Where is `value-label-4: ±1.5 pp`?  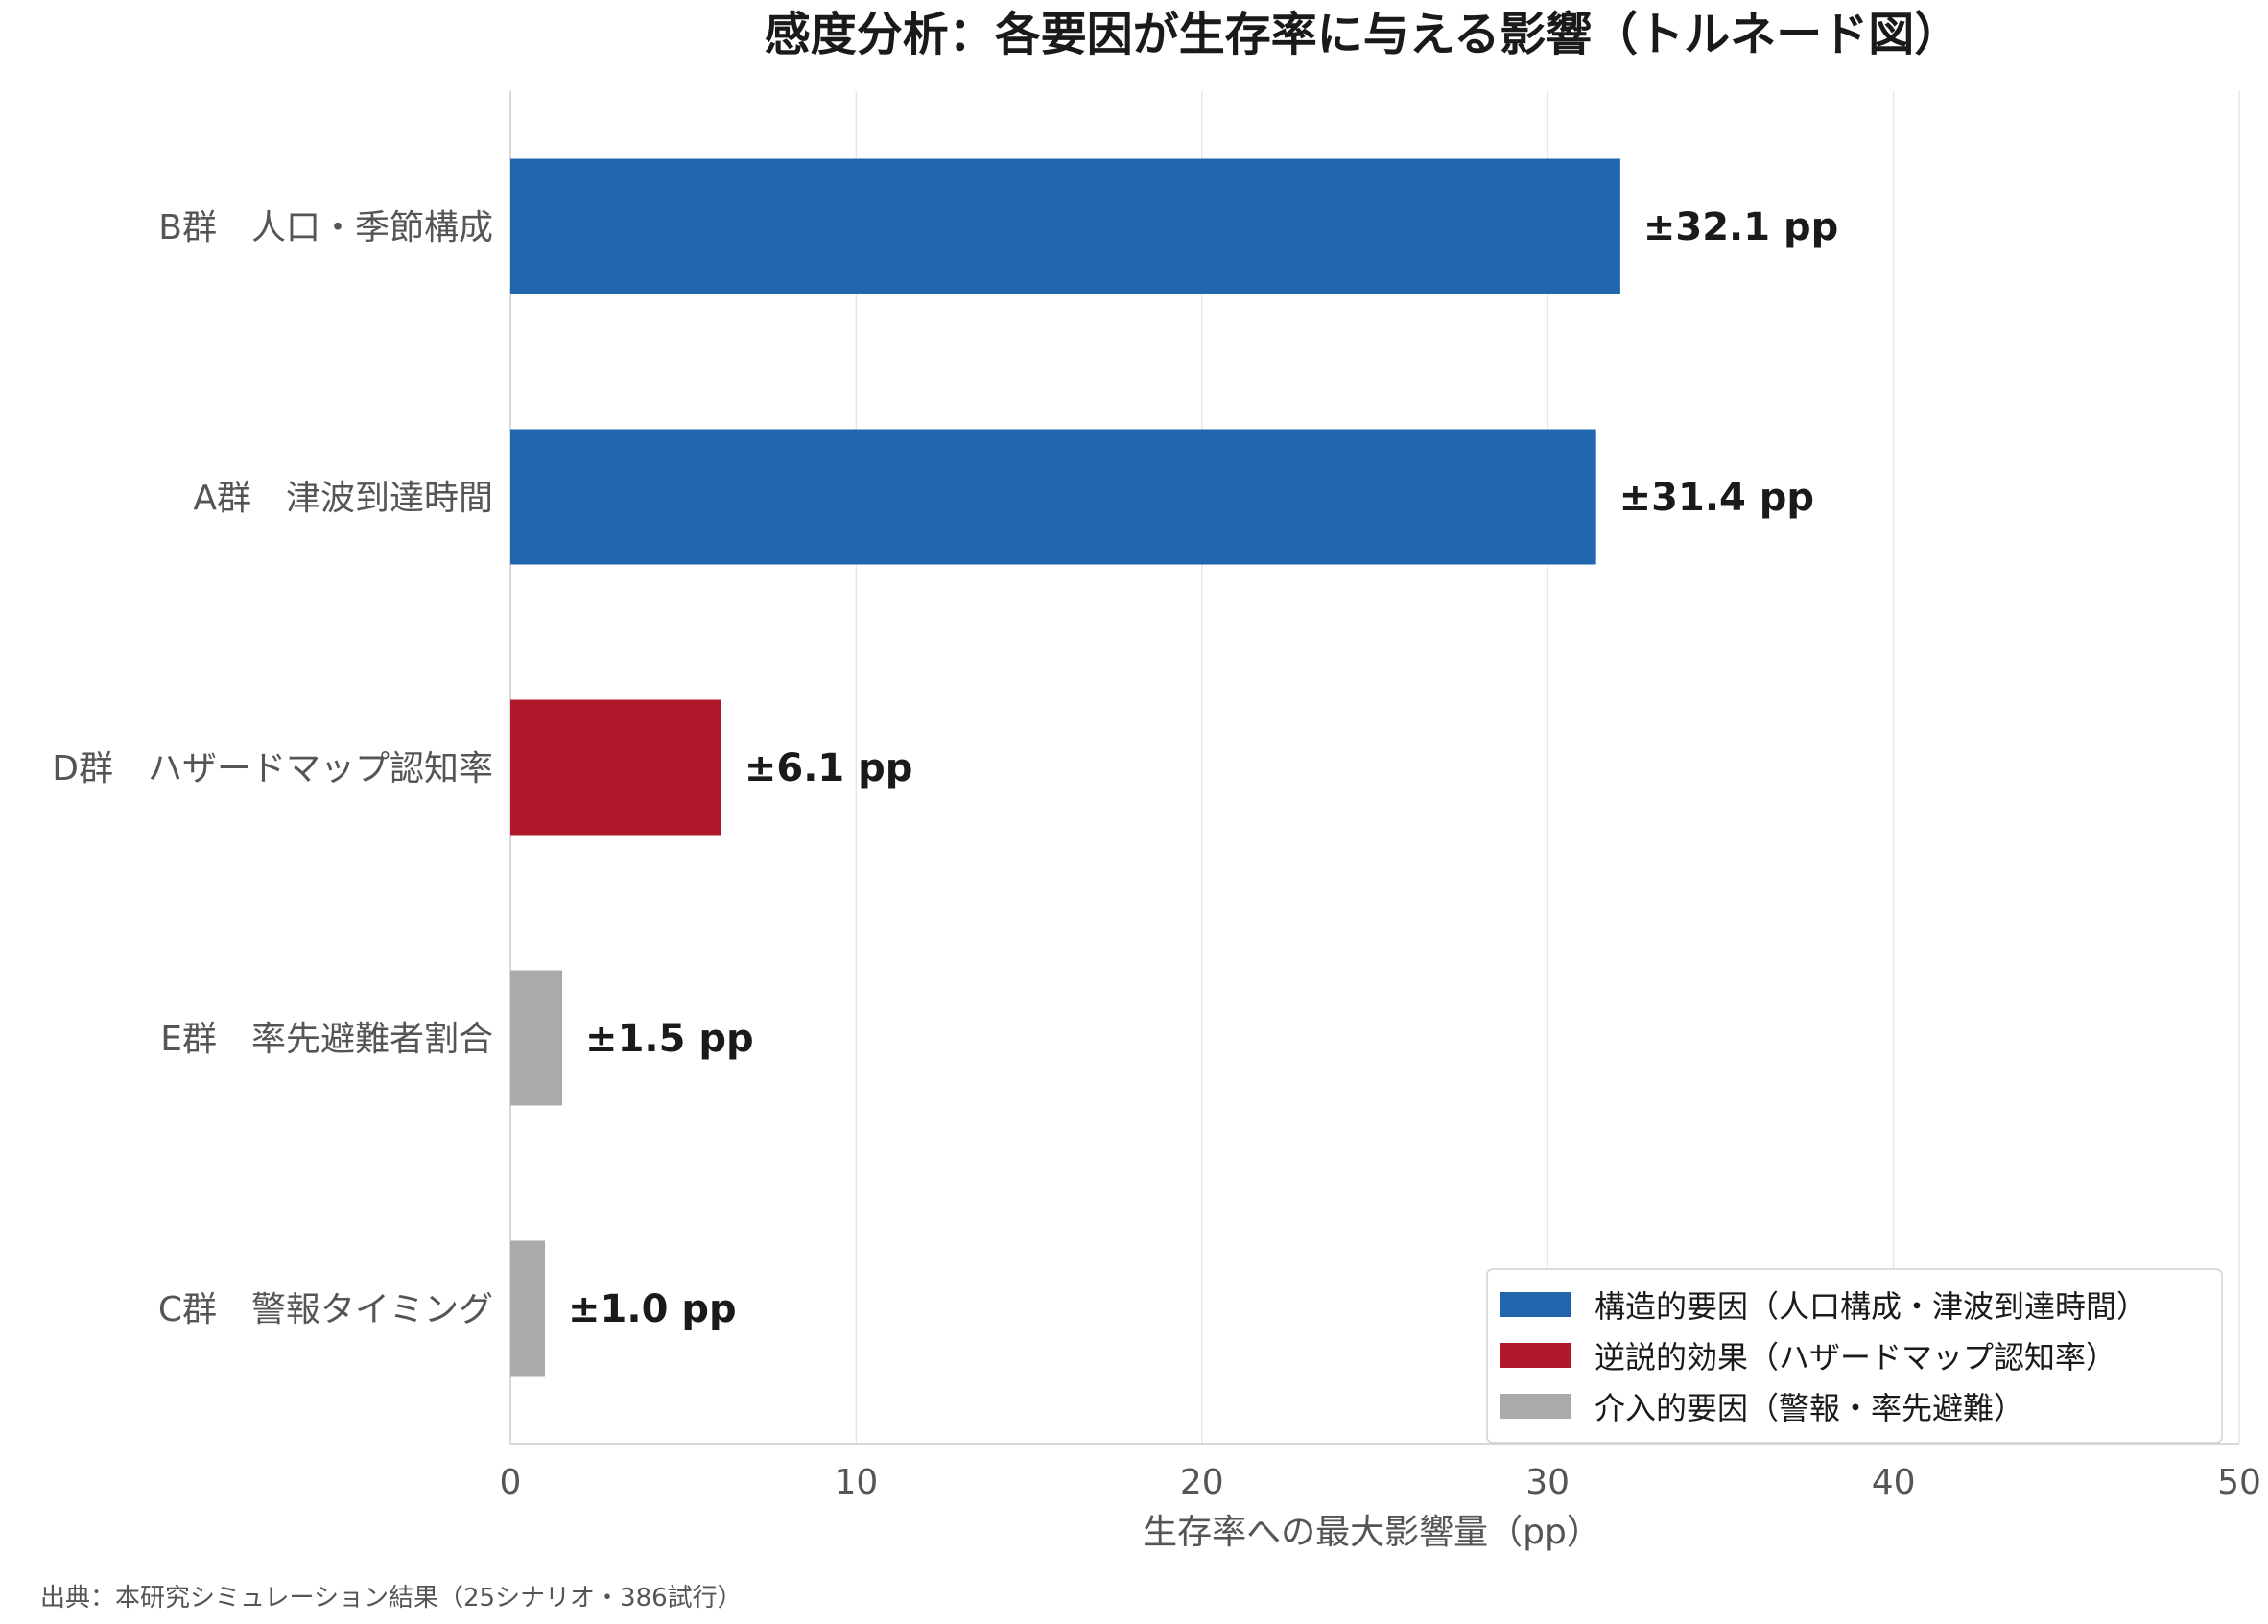 value-label-4: ±1.5 pp is located at coordinates (669, 1039).